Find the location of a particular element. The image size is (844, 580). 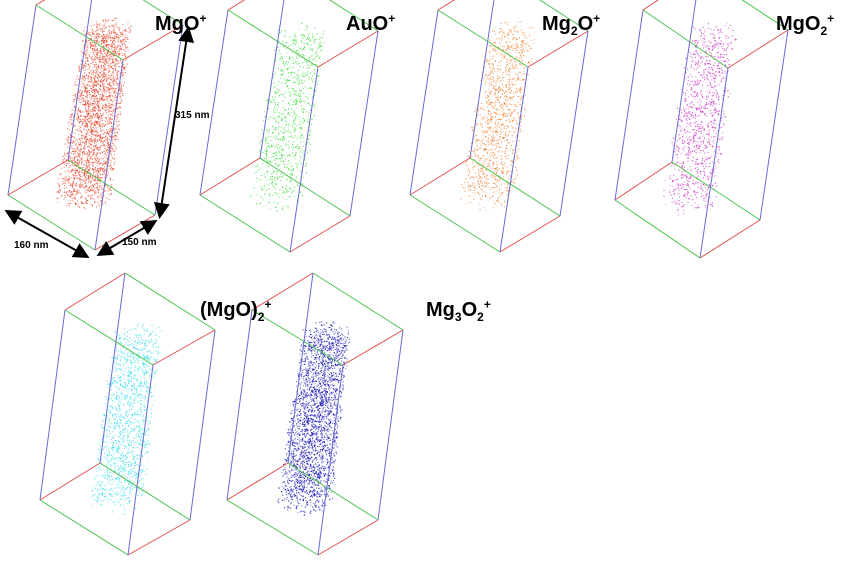

height-dimension-label: 315 nm is located at coordinates (192, 115).